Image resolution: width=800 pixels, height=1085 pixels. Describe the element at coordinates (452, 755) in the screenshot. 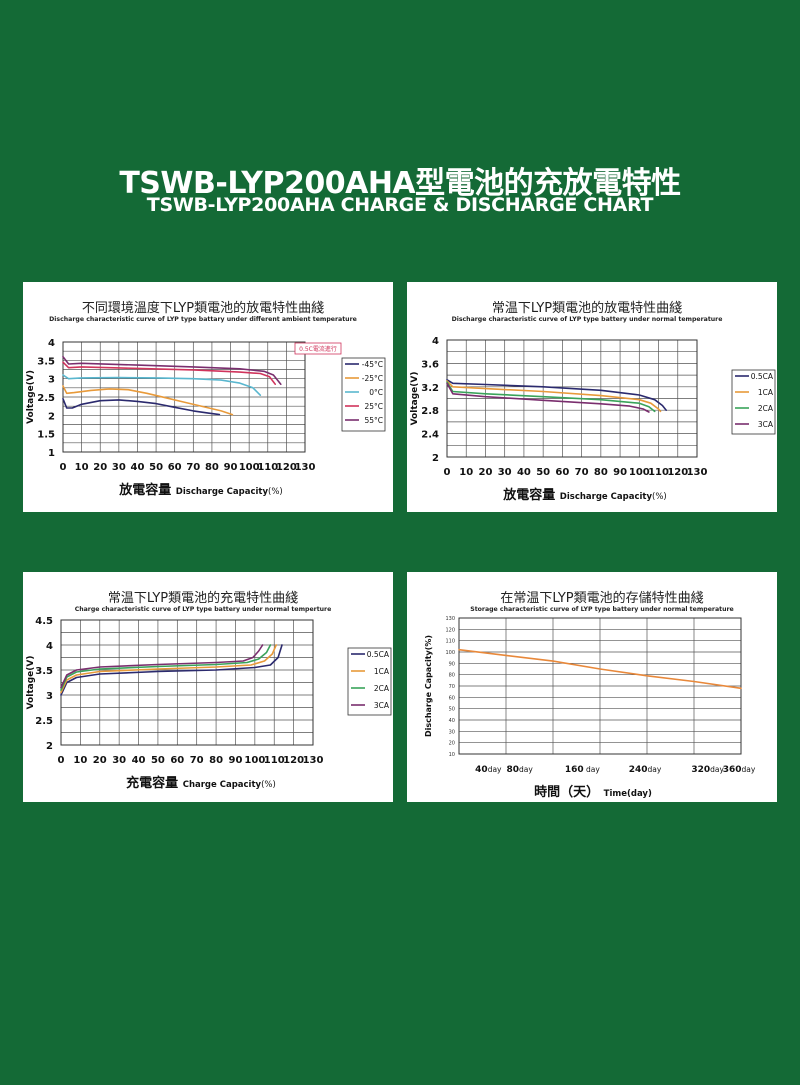

I see `chart-p4-ytick-label: 10` at that location.